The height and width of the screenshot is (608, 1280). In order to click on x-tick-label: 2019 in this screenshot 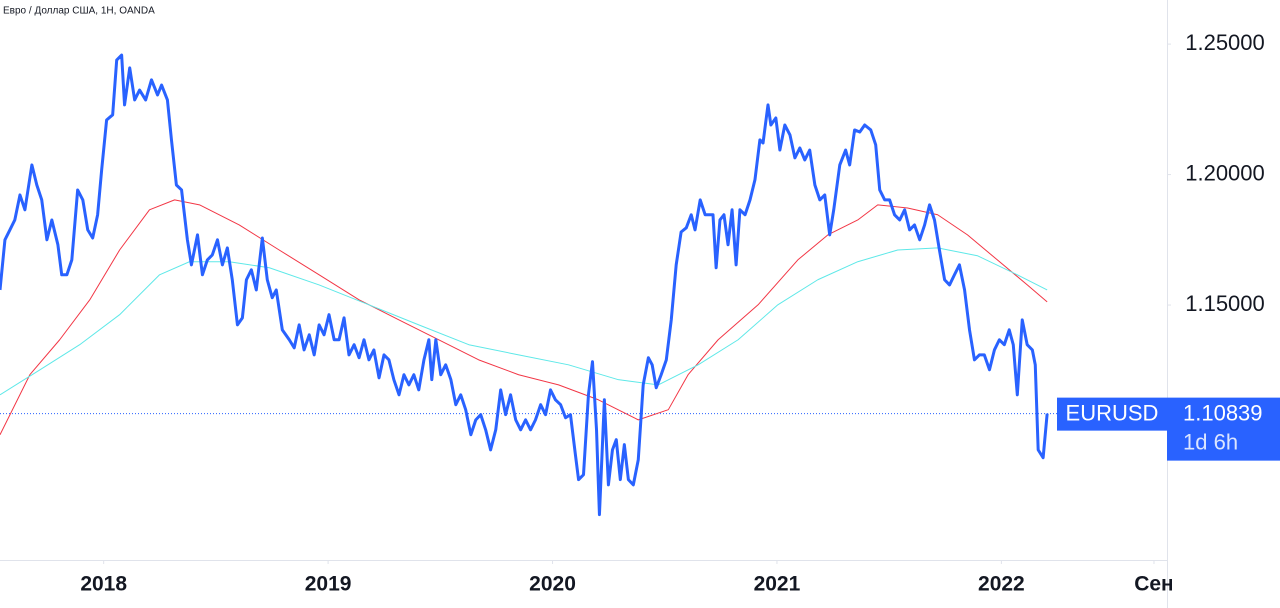, I will do `click(328, 584)`.